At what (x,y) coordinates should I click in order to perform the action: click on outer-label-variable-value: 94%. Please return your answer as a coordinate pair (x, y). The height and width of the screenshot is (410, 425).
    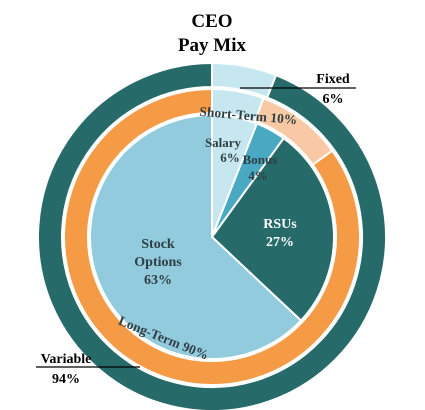
    Looking at the image, I should click on (66, 379).